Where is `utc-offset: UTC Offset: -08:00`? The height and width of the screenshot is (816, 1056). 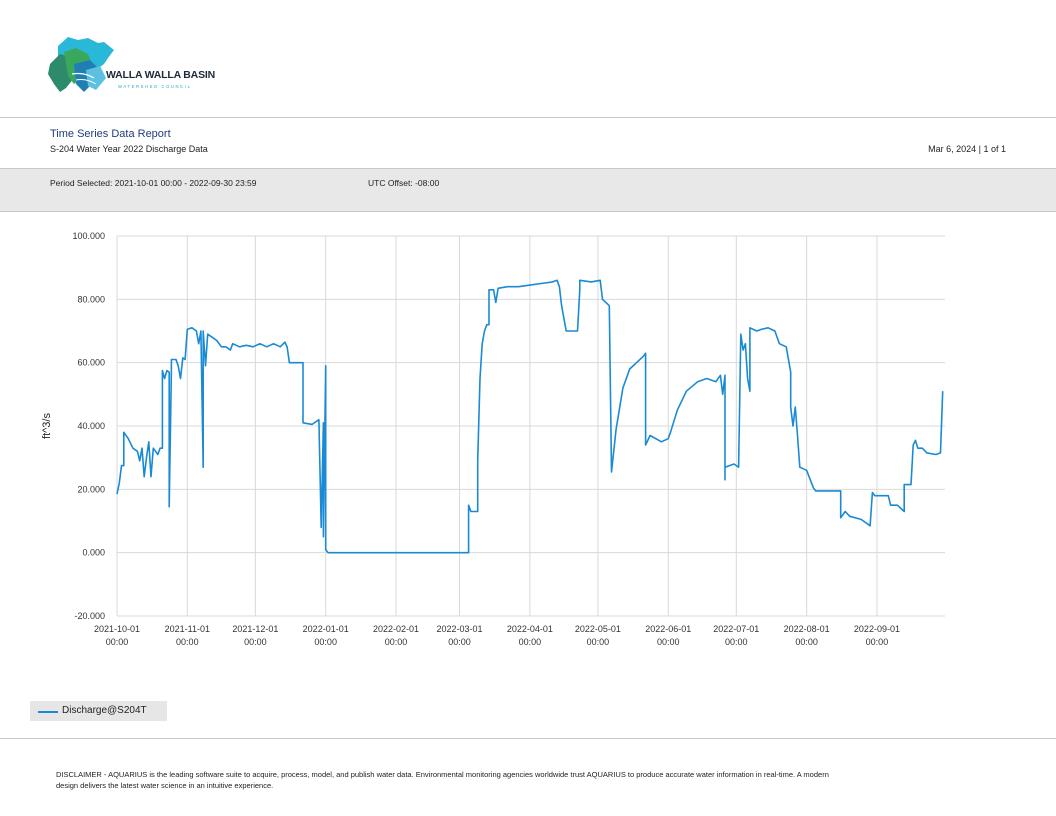 utc-offset: UTC Offset: -08:00 is located at coordinates (404, 183).